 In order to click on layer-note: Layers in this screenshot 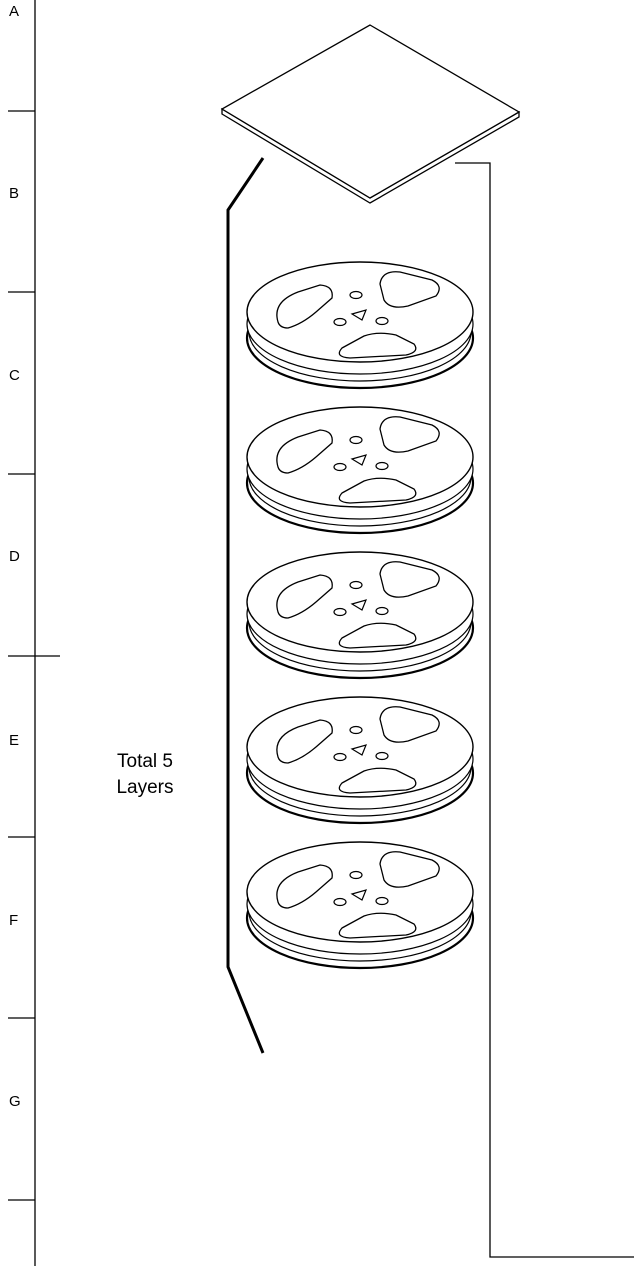, I will do `click(144, 787)`.